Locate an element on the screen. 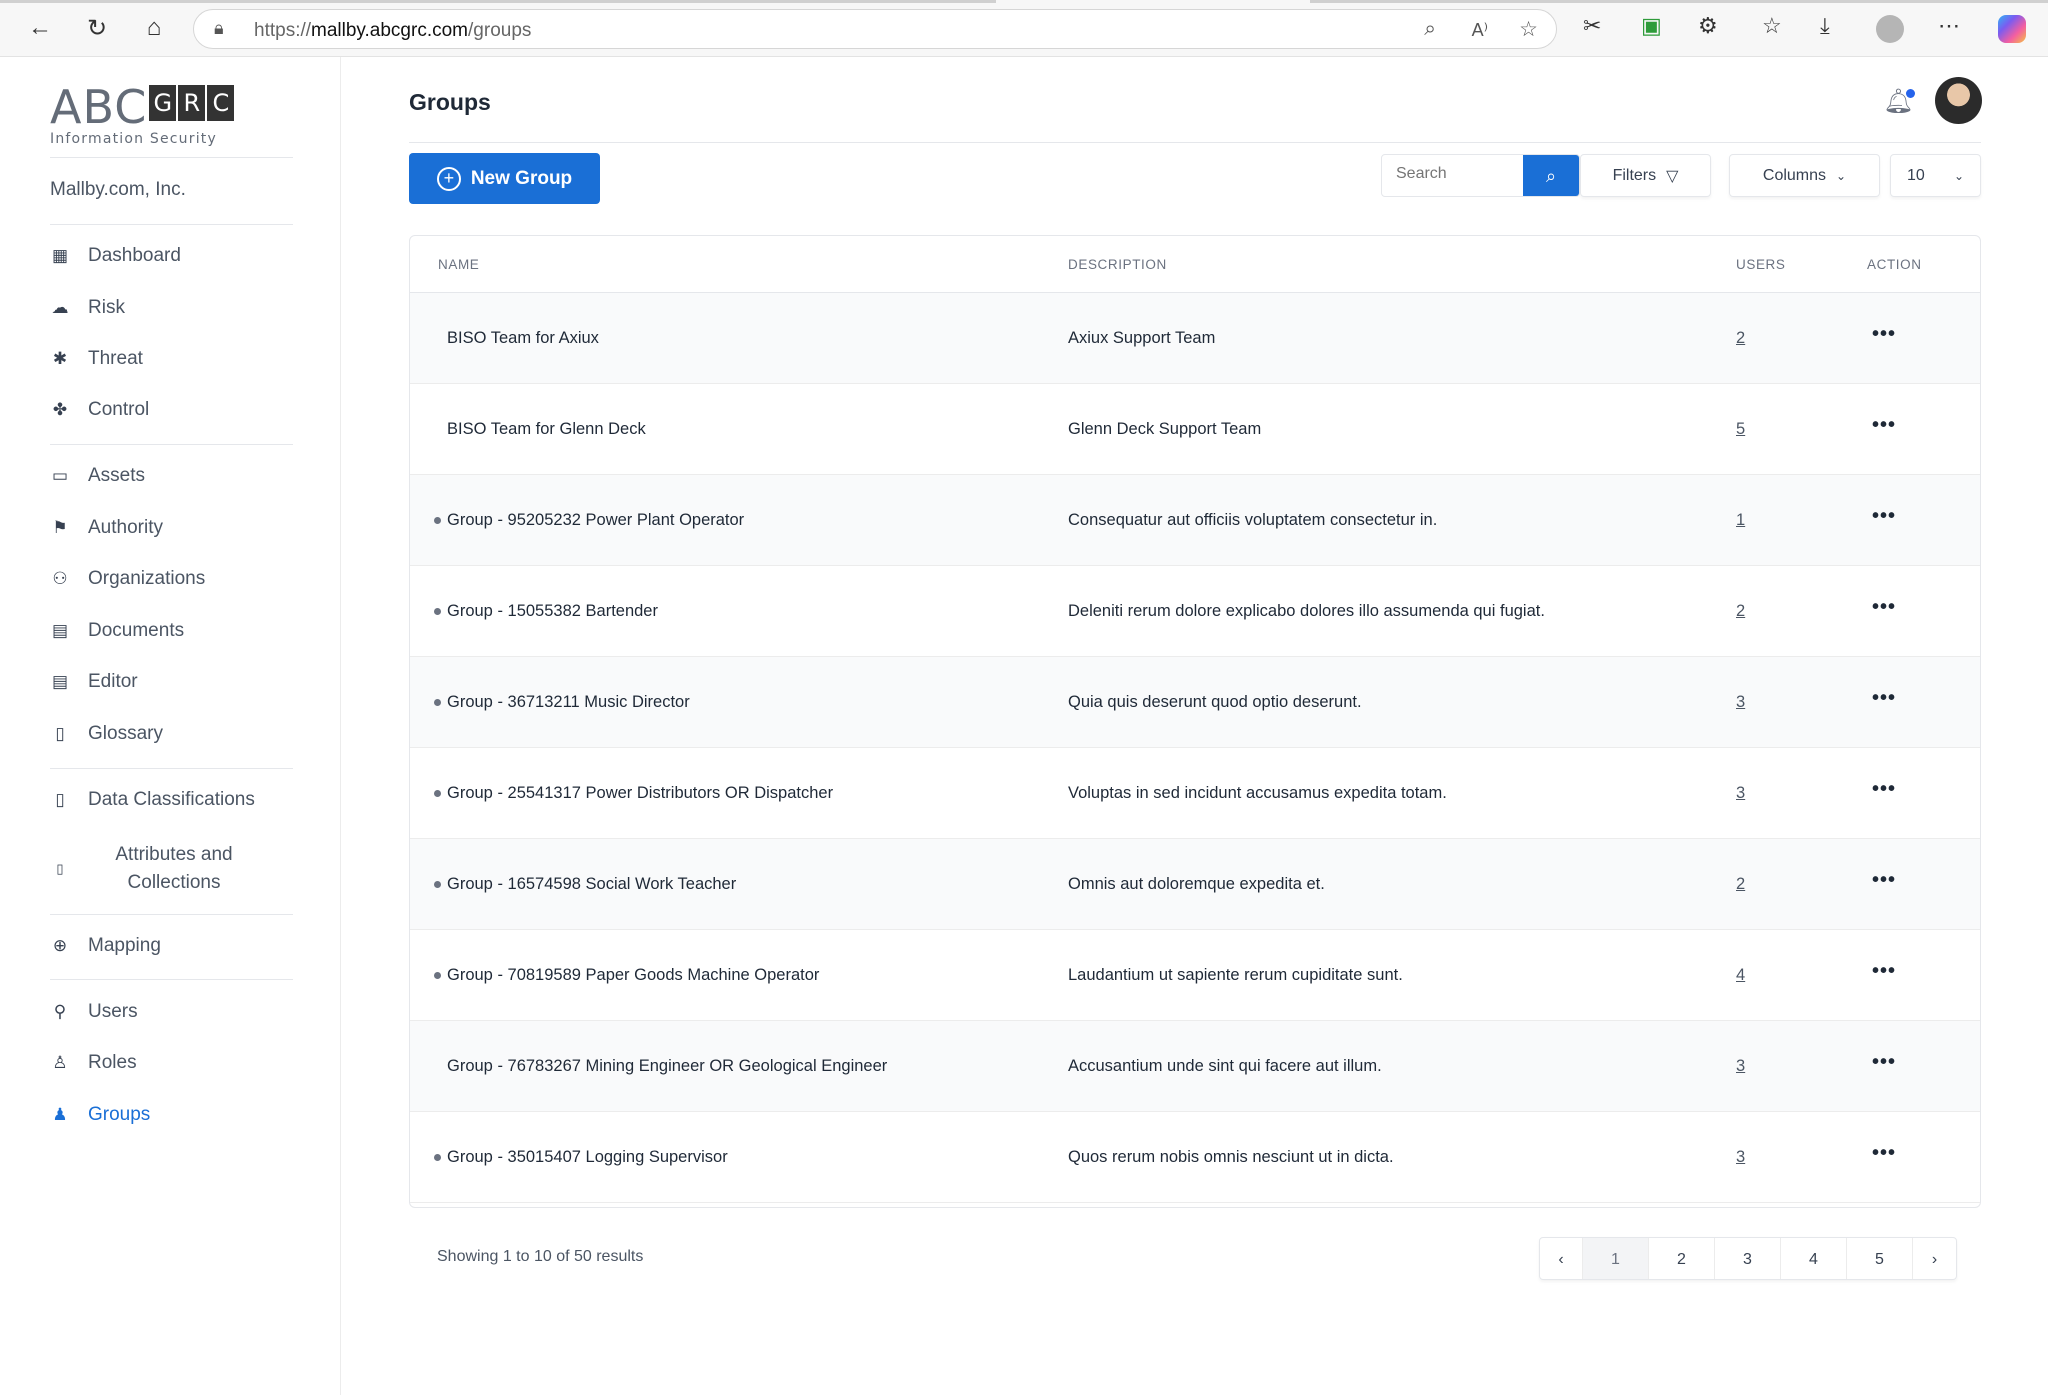 The width and height of the screenshot is (2048, 1395). extension-green-icon: ▣ is located at coordinates (1651, 25).